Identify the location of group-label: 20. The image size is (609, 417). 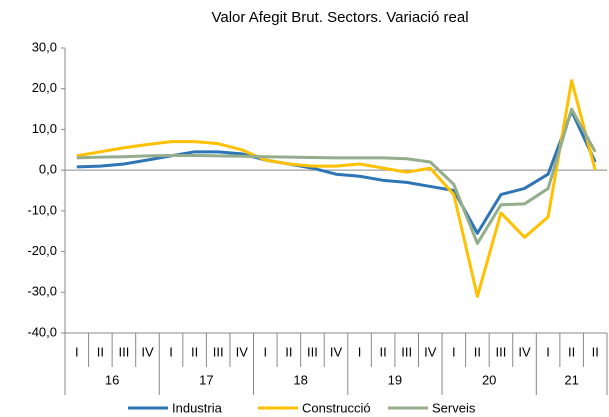
(489, 379).